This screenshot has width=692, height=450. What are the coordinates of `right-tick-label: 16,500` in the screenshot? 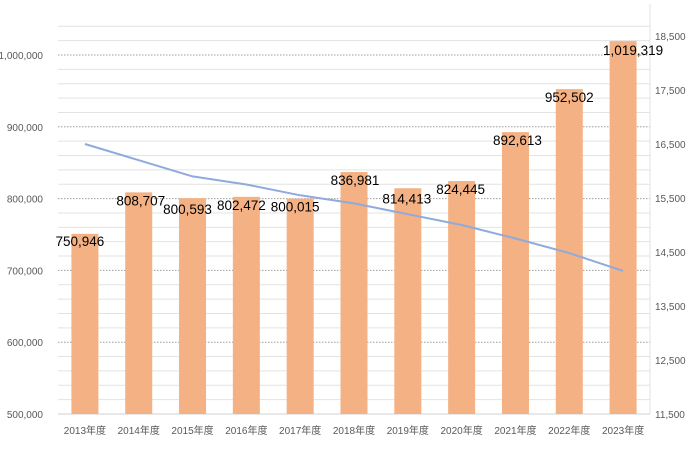 It's located at (670, 145).